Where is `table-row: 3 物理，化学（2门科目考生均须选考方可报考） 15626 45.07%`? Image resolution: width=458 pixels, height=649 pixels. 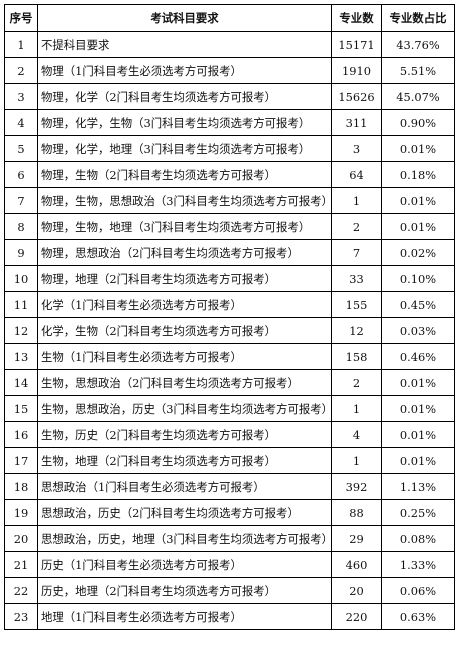 table-row: 3 物理，化学（2门科目考生均须选考方可报考） 15626 45.07% is located at coordinates (229, 96).